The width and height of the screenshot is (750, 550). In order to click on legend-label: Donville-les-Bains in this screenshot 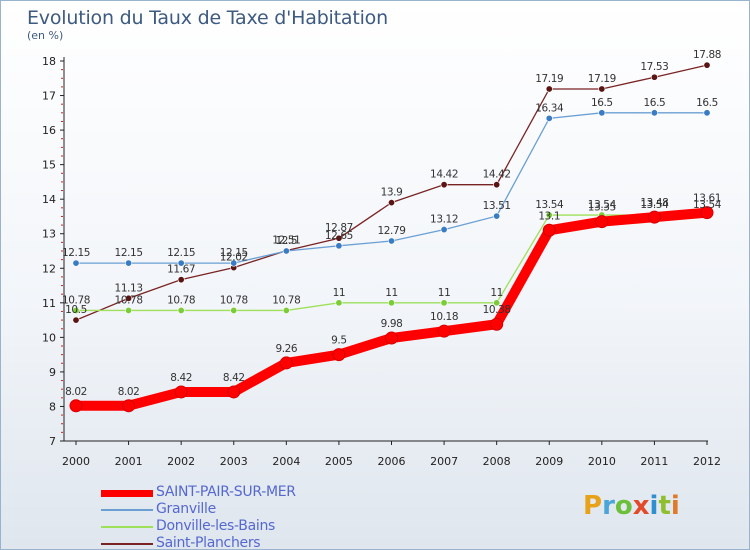, I will do `click(216, 526)`.